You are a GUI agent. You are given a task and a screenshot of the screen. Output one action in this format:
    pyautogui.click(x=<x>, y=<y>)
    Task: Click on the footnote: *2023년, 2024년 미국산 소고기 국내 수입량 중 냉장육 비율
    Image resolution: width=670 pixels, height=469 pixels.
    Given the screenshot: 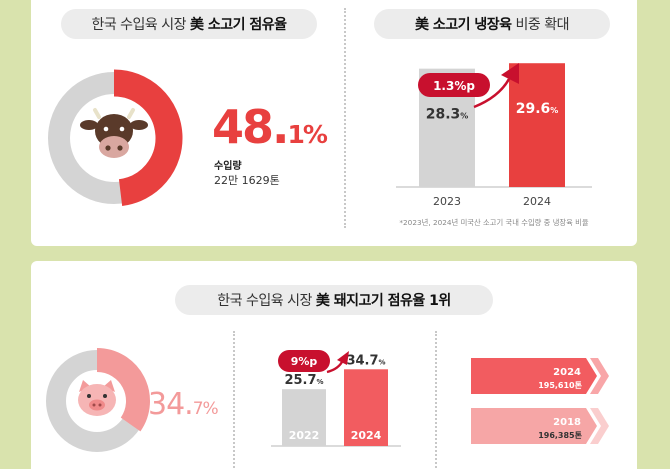 What is the action you would take?
    pyautogui.click(x=493, y=222)
    